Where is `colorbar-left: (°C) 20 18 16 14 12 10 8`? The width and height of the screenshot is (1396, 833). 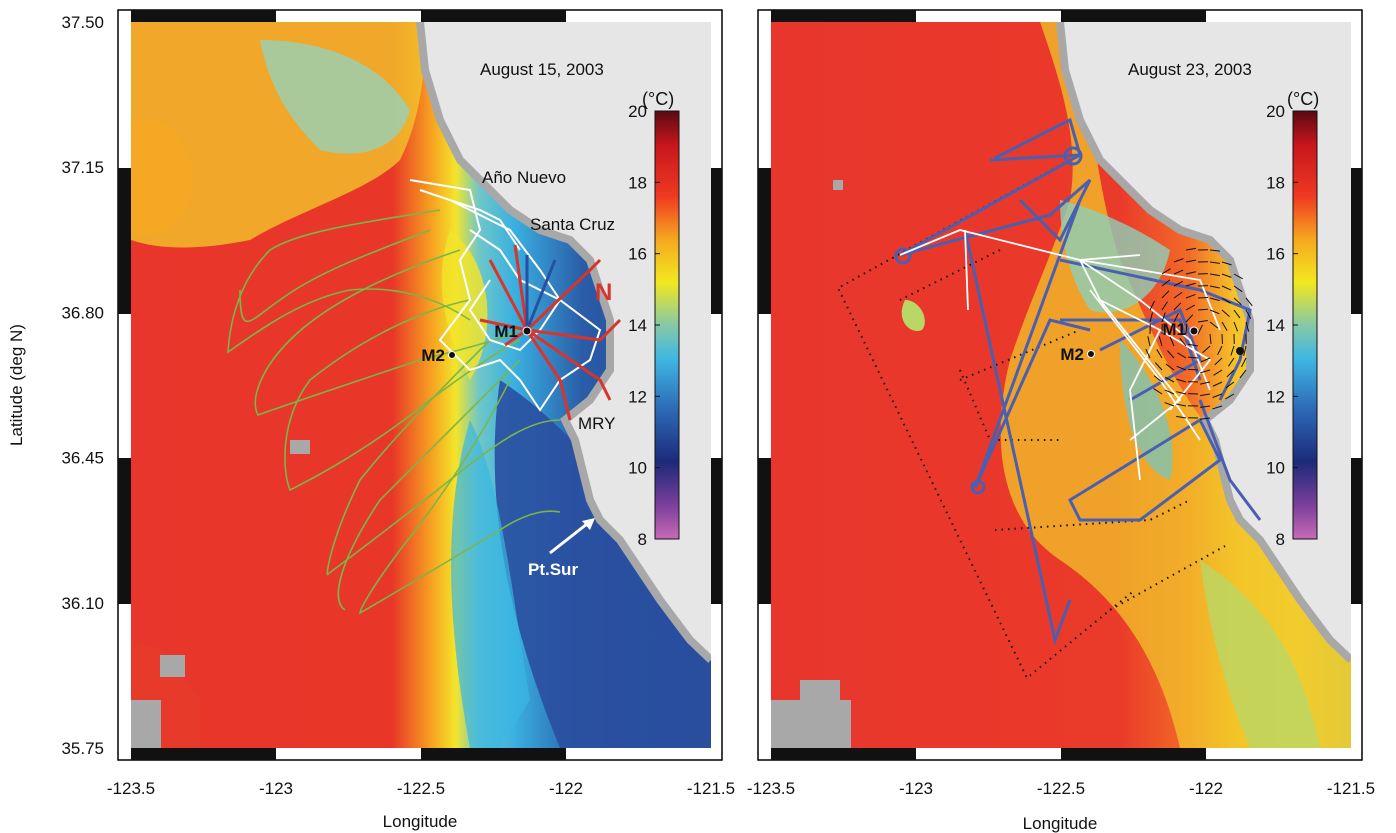
colorbar-left: (°C) 20 18 16 14 12 10 8 is located at coordinates (654, 319).